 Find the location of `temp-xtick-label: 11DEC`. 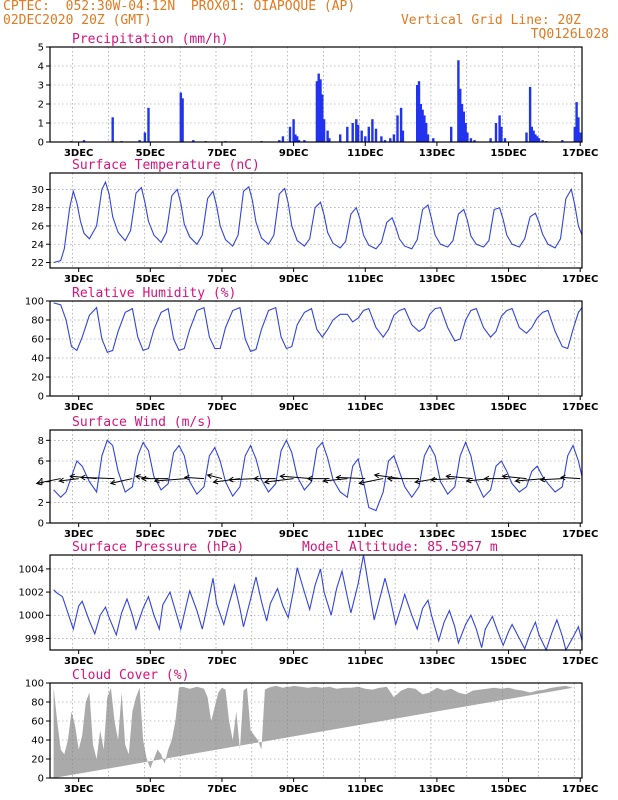

temp-xtick-label: 11DEC is located at coordinates (365, 279).